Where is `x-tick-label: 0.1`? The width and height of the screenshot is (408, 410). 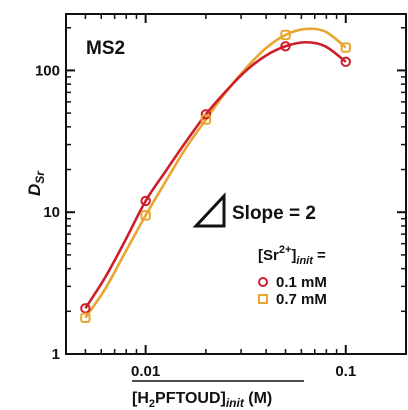 x-tick-label: 0.1 is located at coordinates (345, 371).